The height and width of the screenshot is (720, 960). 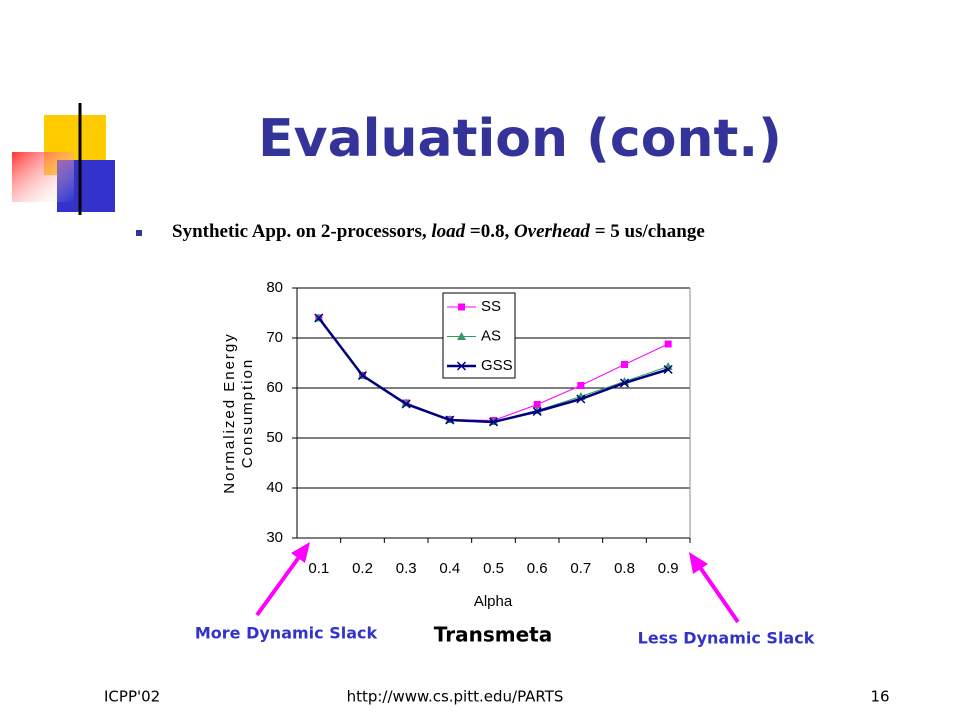 I want to click on x-tick-label: 0.8, so click(x=624, y=568).